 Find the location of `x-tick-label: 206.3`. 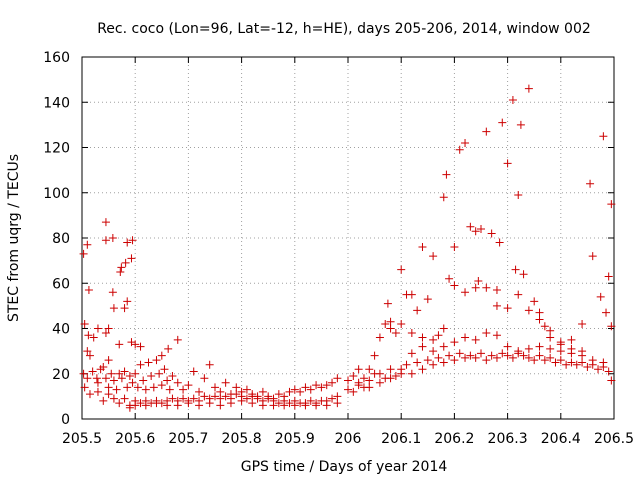

x-tick-label: 206.3 is located at coordinates (508, 439).